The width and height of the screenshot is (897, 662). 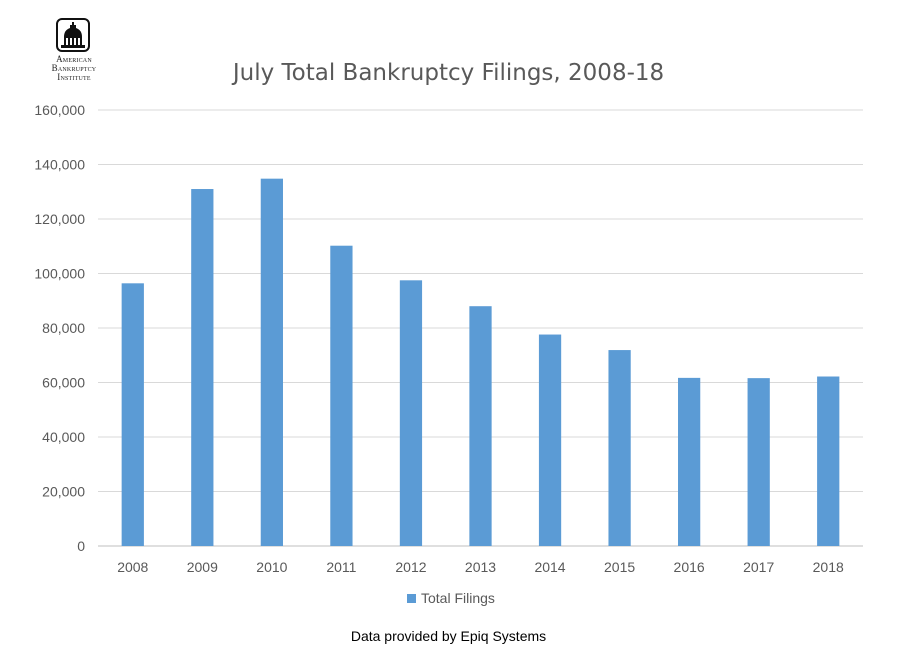 I want to click on x-tick-label: 2012, so click(x=410, y=567).